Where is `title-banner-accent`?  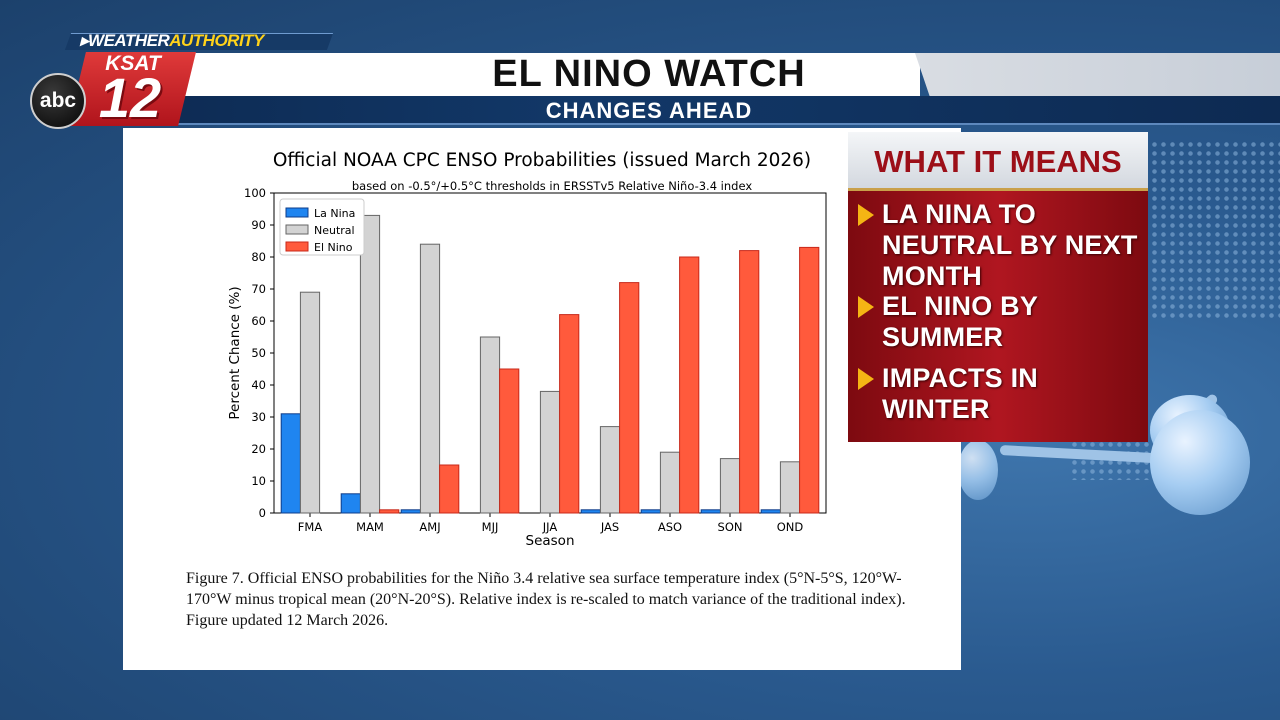
title-banner-accent is located at coordinates (1097, 74).